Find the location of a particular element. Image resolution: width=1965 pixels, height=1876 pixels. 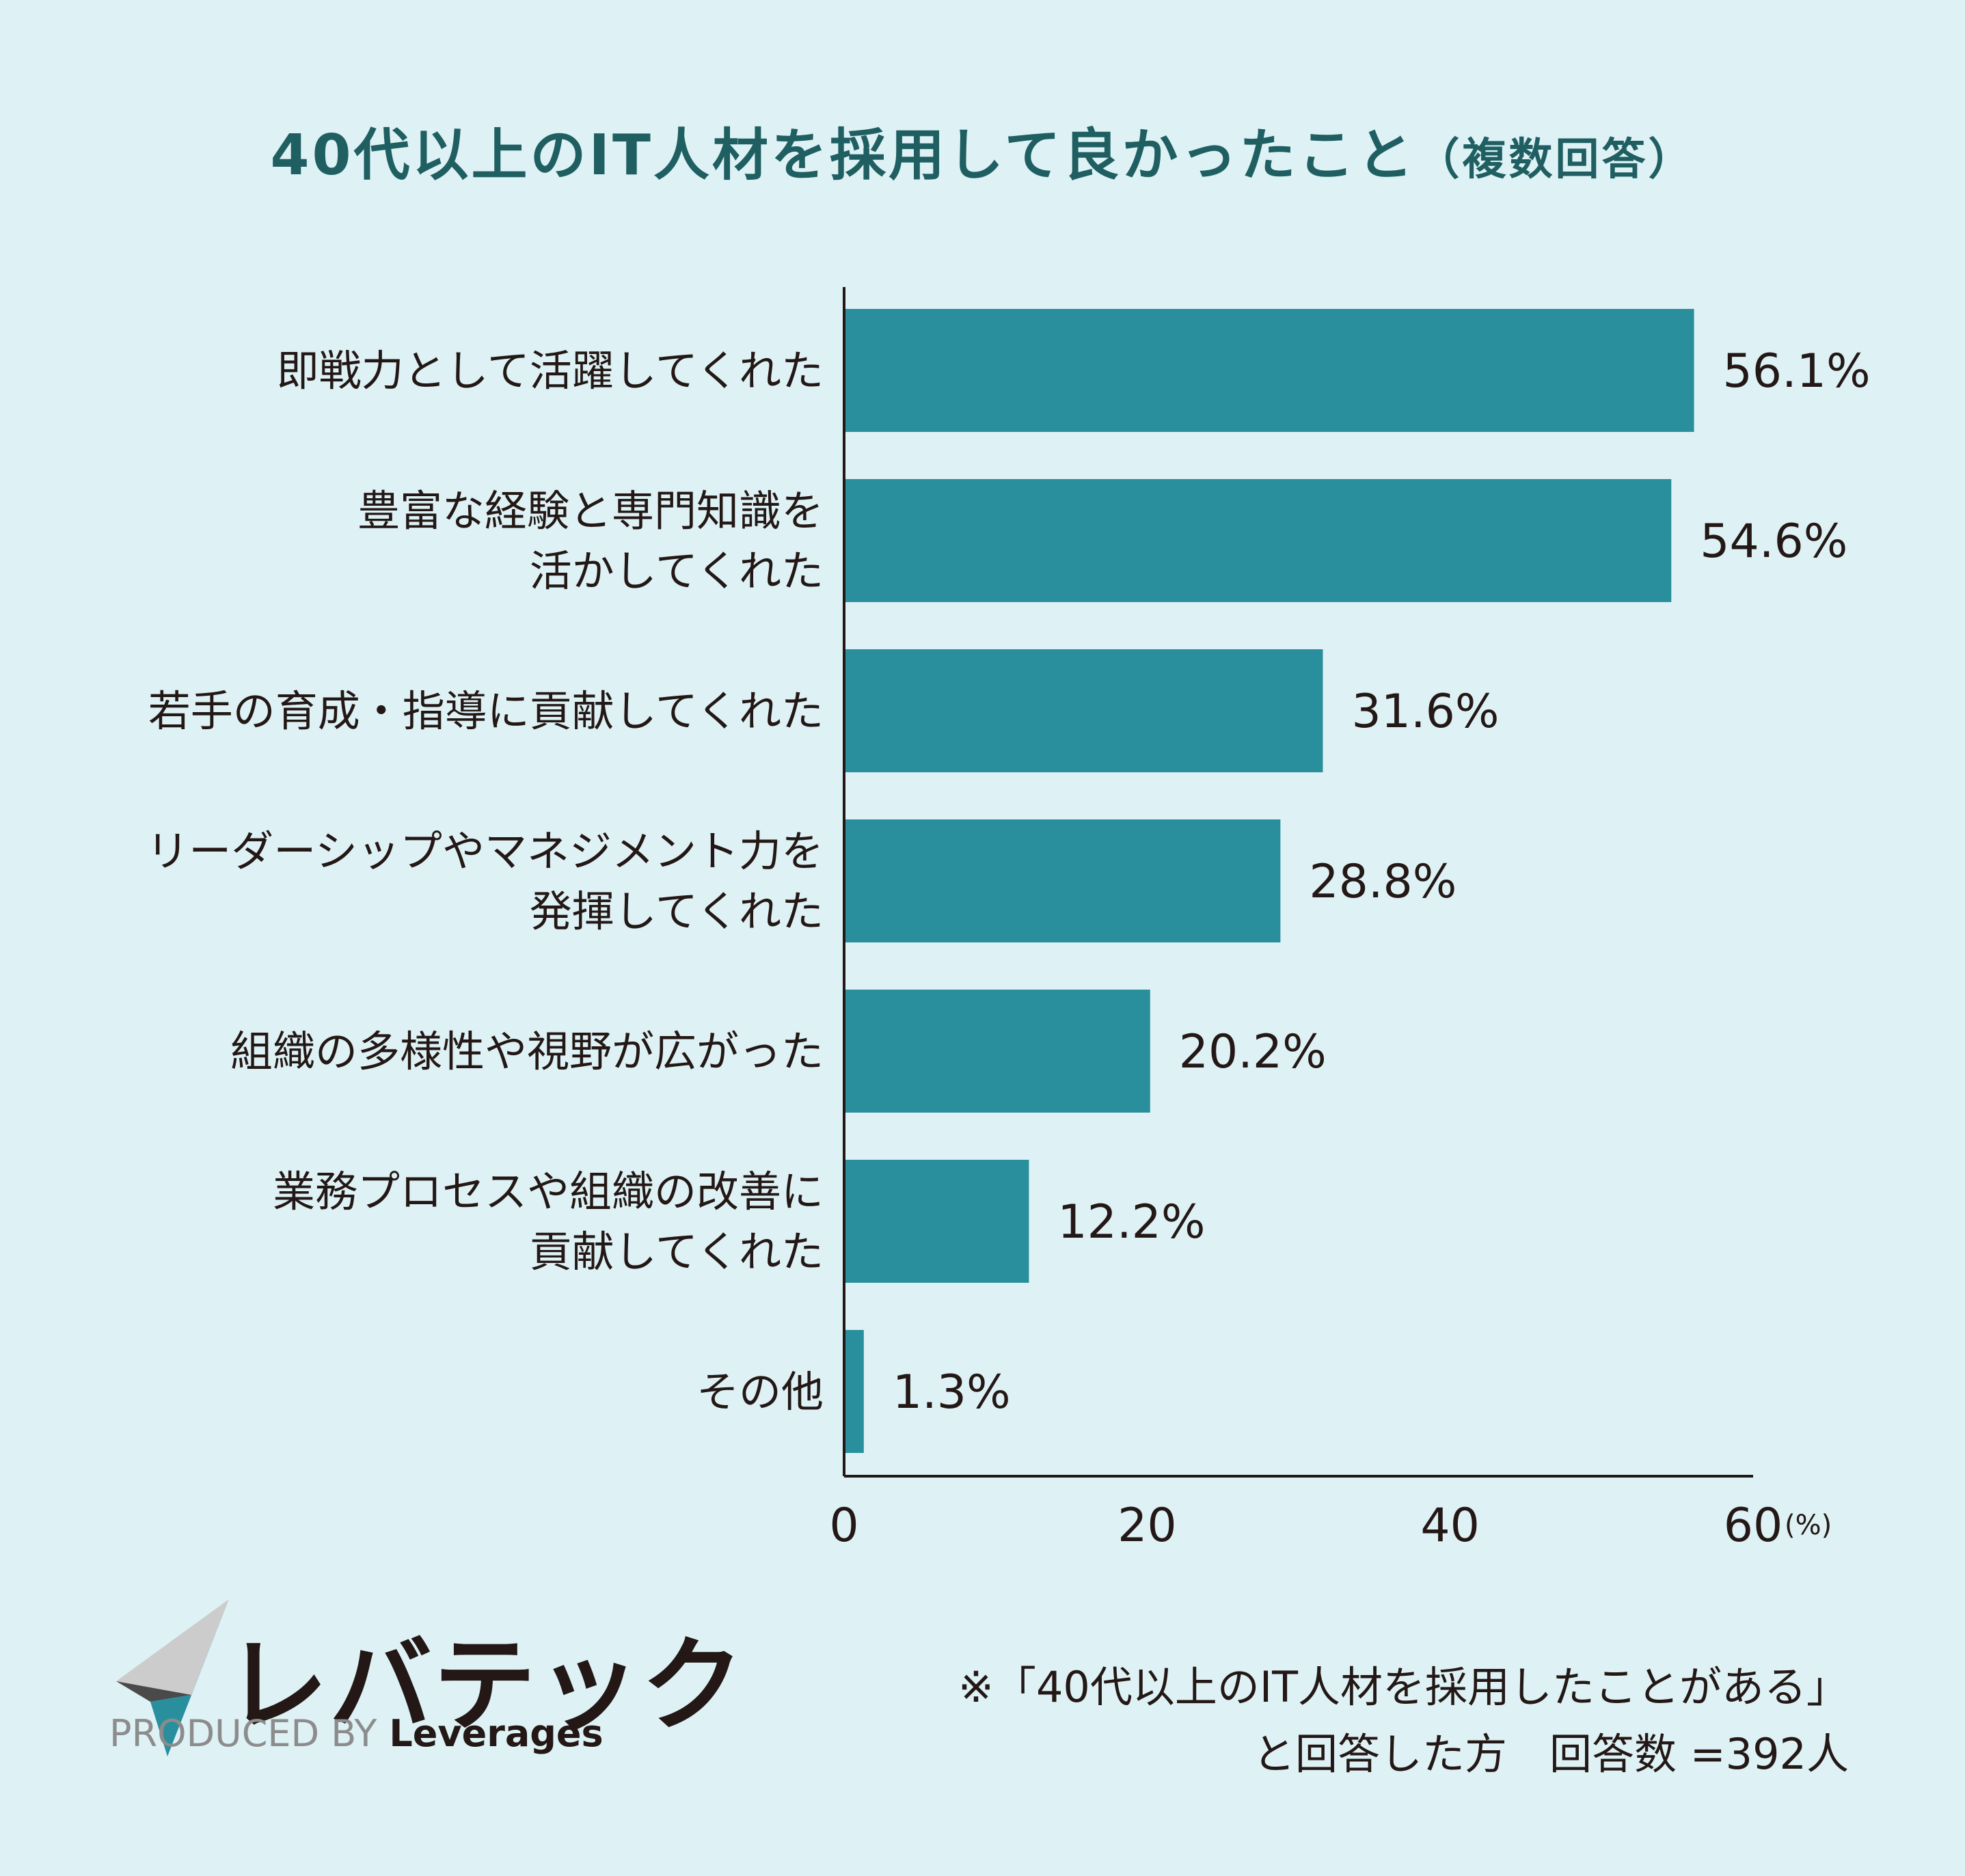

category-label-1-0: 豊富な経験と専門知識を is located at coordinates (590, 511).